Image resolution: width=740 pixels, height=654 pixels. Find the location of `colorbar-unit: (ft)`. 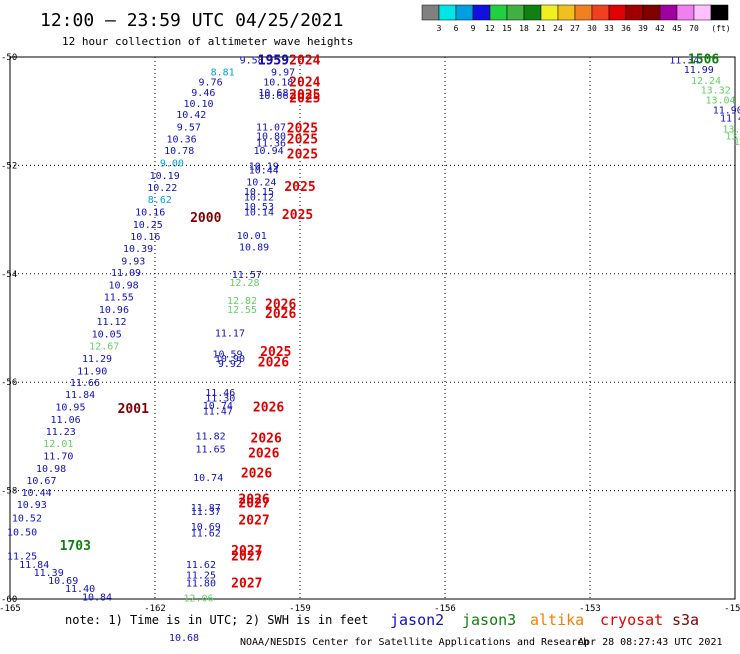

colorbar-unit: (ft) is located at coordinates (720, 28).